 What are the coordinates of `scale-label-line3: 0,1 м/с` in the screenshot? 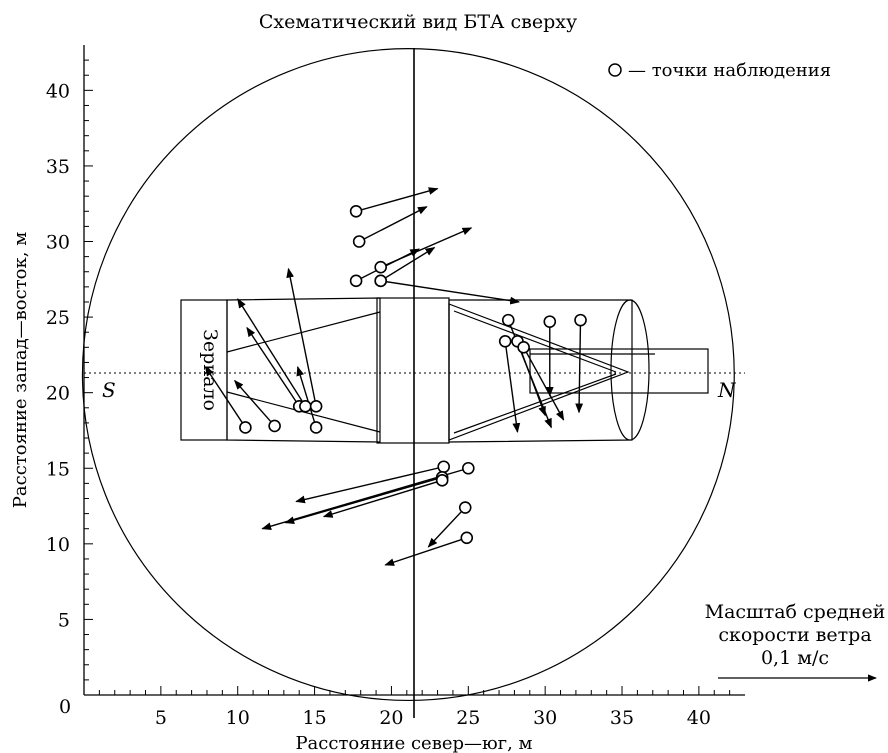 It's located at (795, 658).